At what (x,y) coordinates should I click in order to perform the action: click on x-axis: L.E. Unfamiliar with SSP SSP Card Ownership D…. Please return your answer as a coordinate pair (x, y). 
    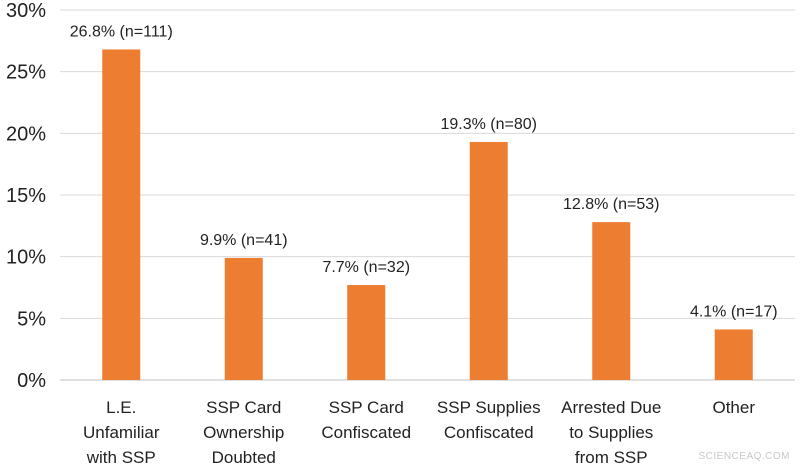
    Looking at the image, I should click on (419, 432).